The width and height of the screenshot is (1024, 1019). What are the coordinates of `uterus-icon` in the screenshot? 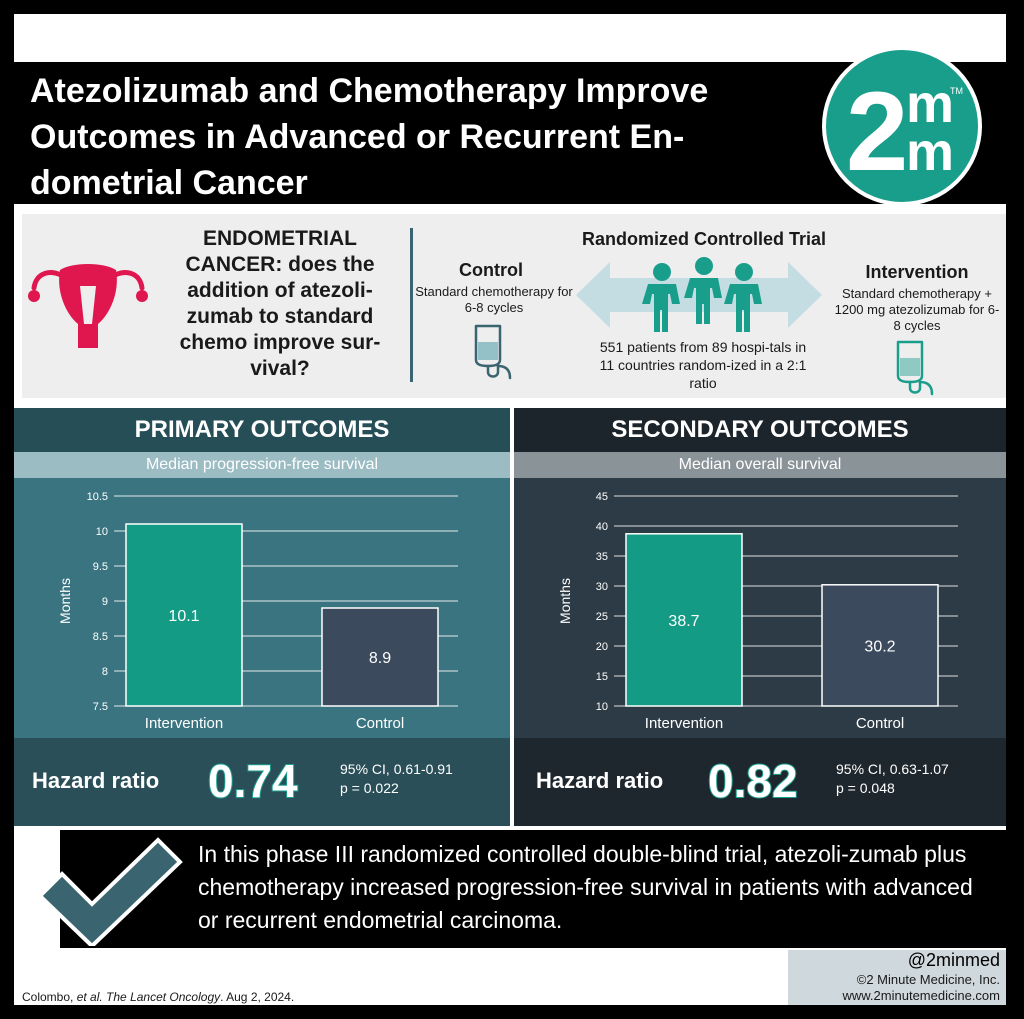 It's located at (88, 306).